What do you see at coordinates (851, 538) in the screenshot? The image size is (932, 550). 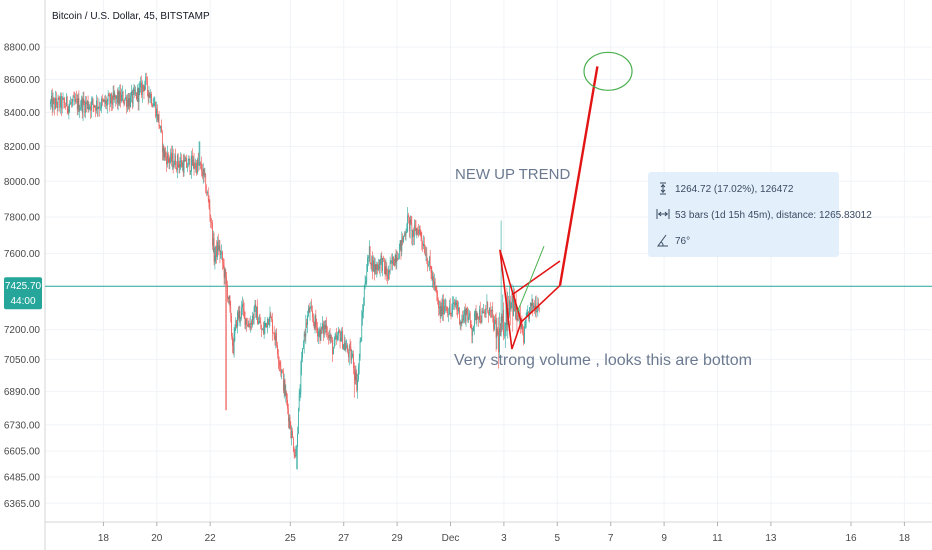 I see `x-tick-label: 16` at bounding box center [851, 538].